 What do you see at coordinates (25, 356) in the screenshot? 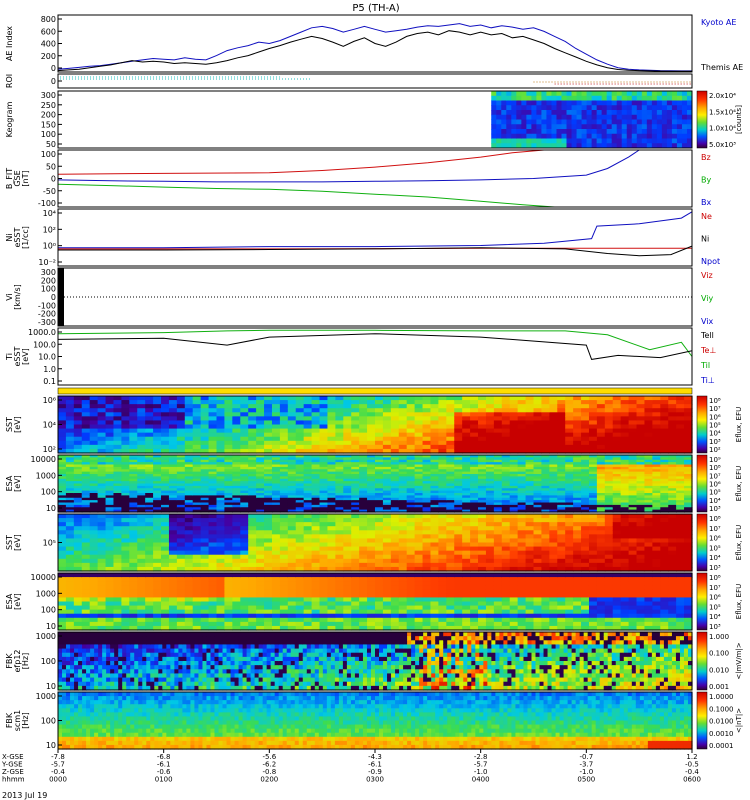
I see `y-axis-label: [eV]` at bounding box center [25, 356].